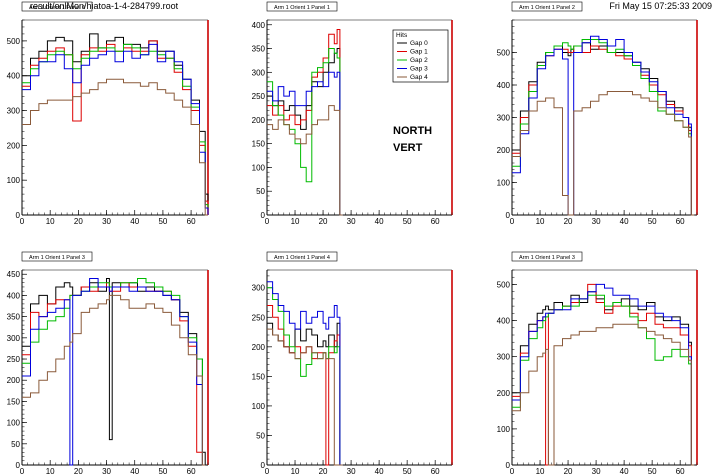  Describe the element at coordinates (259, 49) in the screenshot. I see `y-tick-label: 350` at that location.